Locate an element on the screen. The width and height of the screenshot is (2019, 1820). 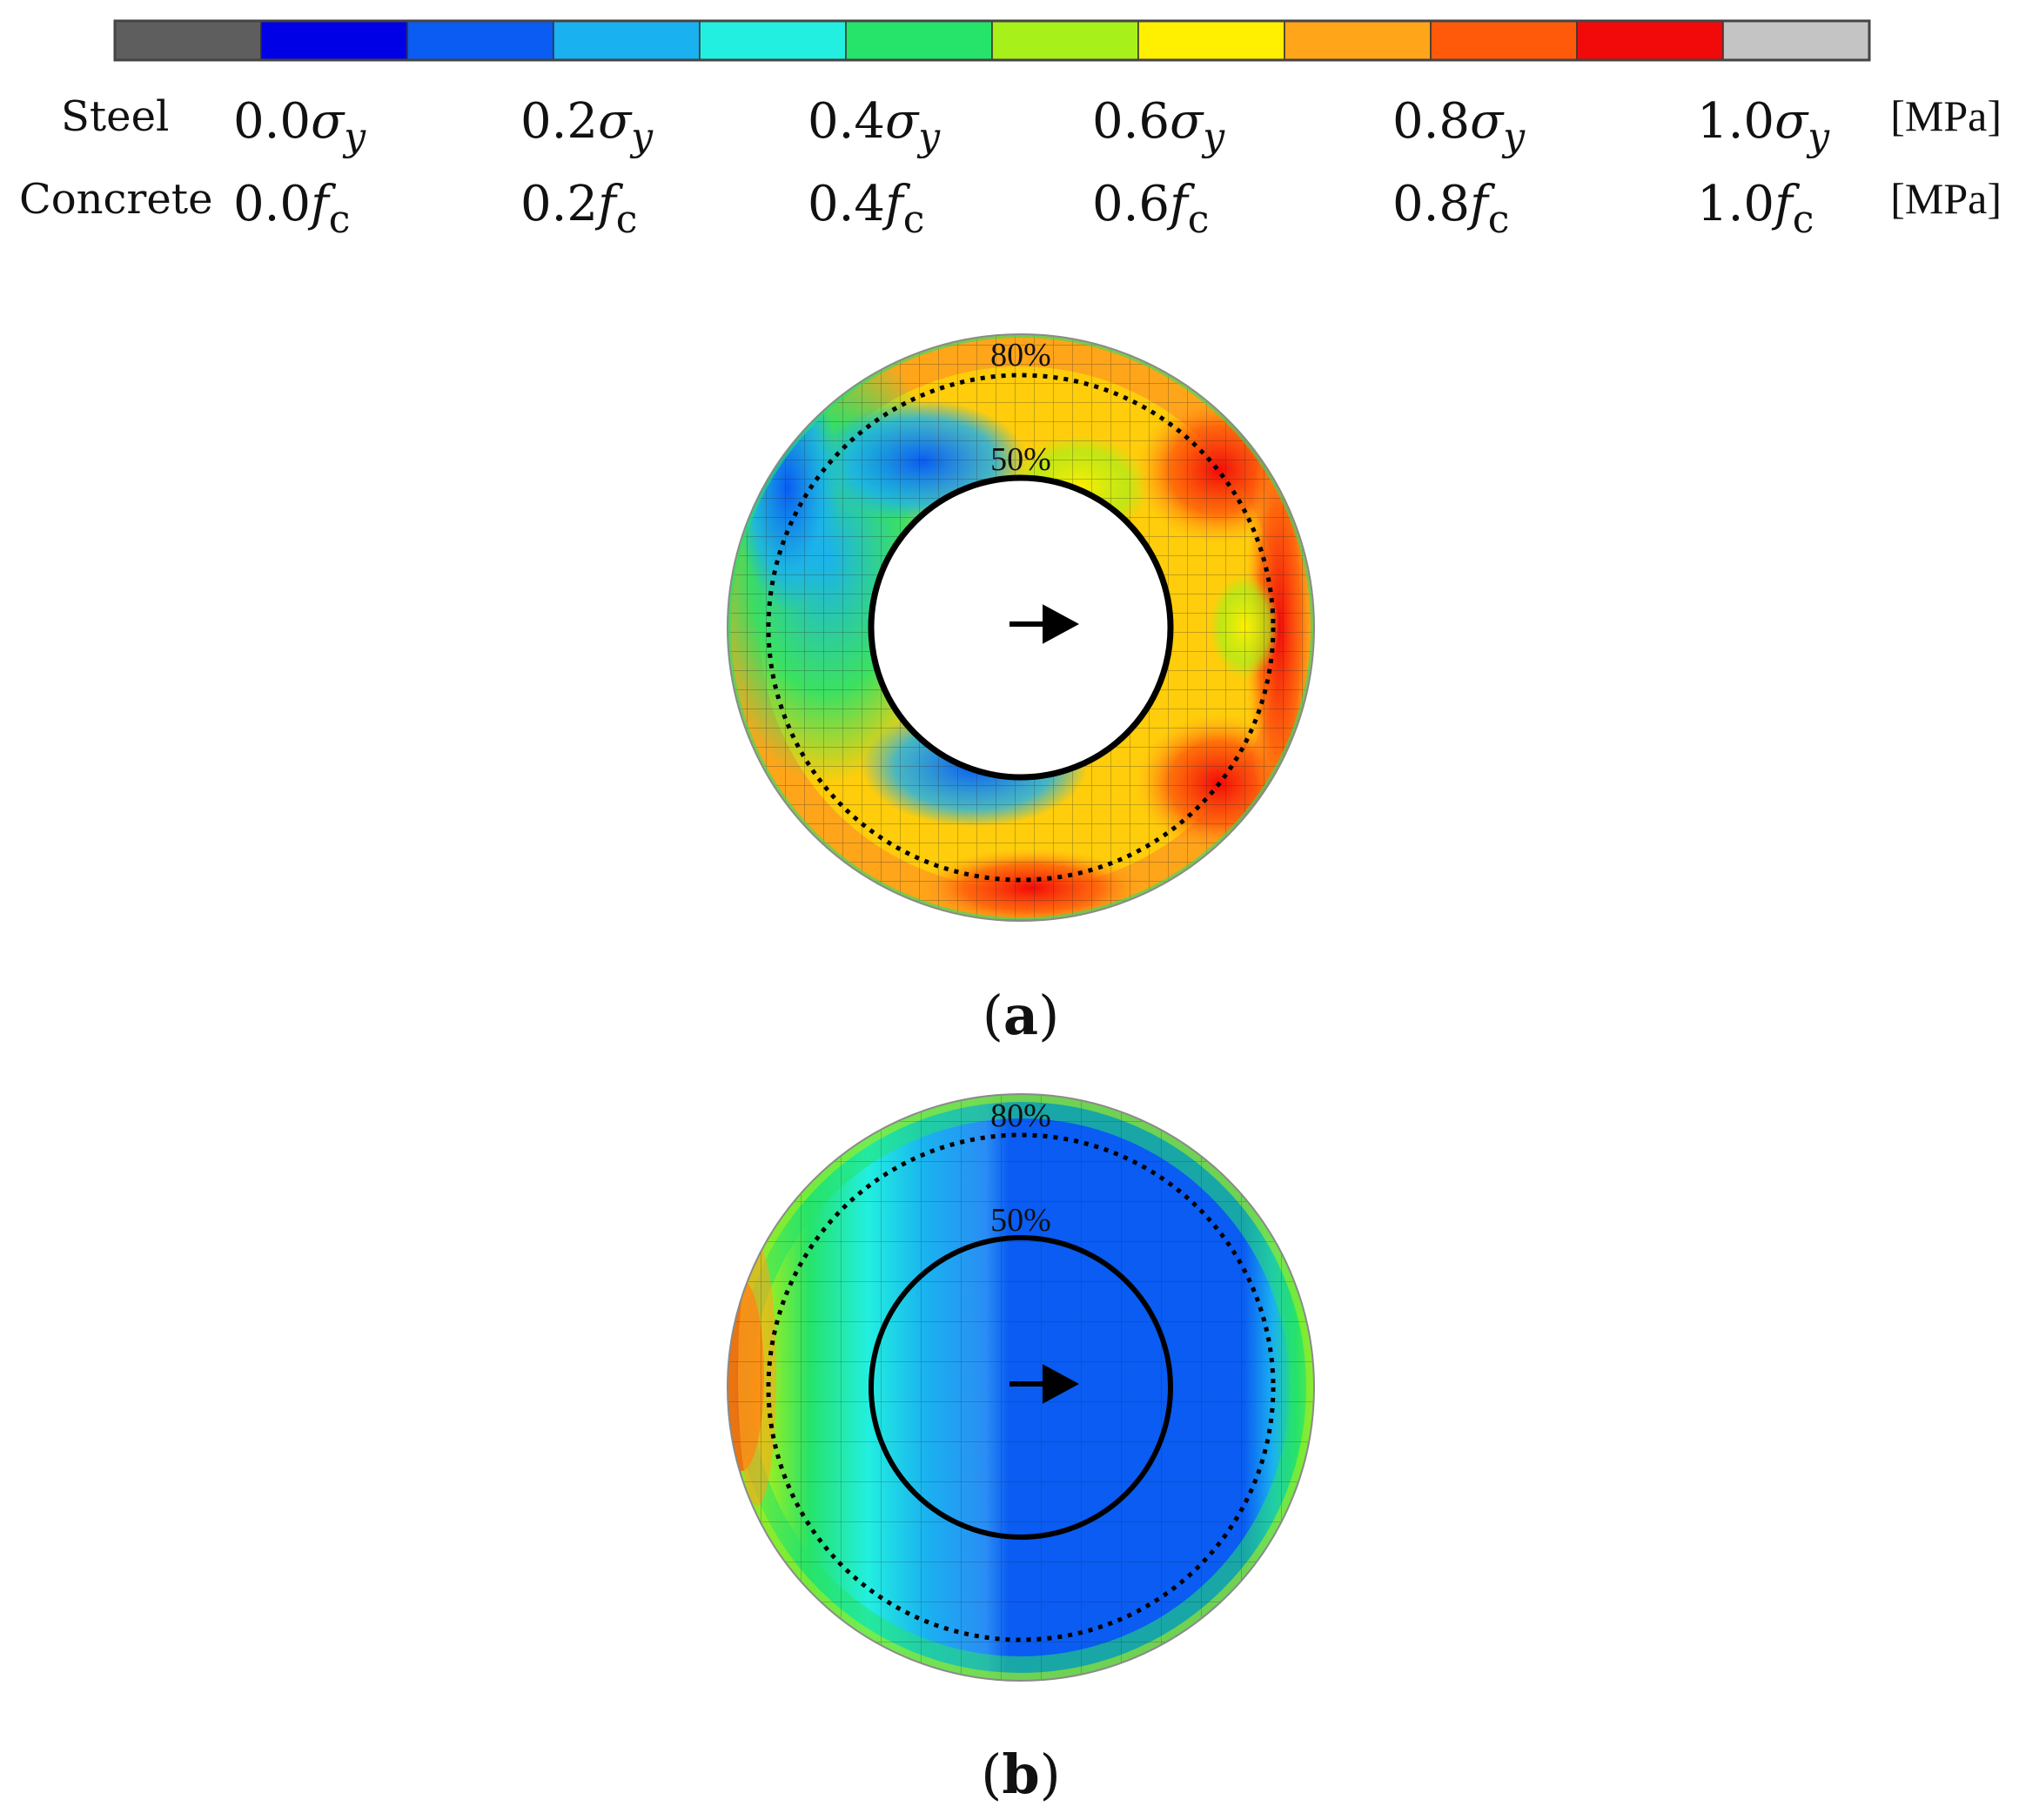
panel-b-50pct-label: 50% is located at coordinates (1020, 1220).